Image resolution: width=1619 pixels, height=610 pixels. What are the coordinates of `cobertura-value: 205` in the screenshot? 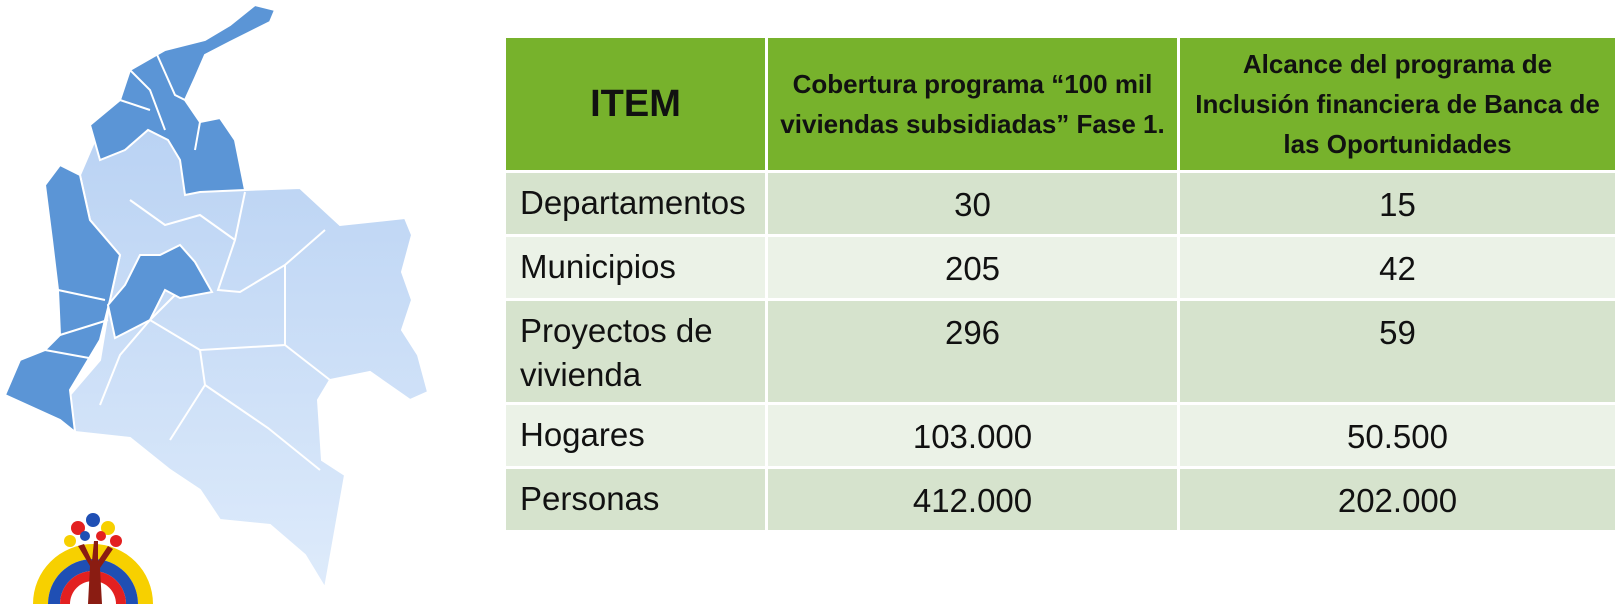 It's located at (972, 267).